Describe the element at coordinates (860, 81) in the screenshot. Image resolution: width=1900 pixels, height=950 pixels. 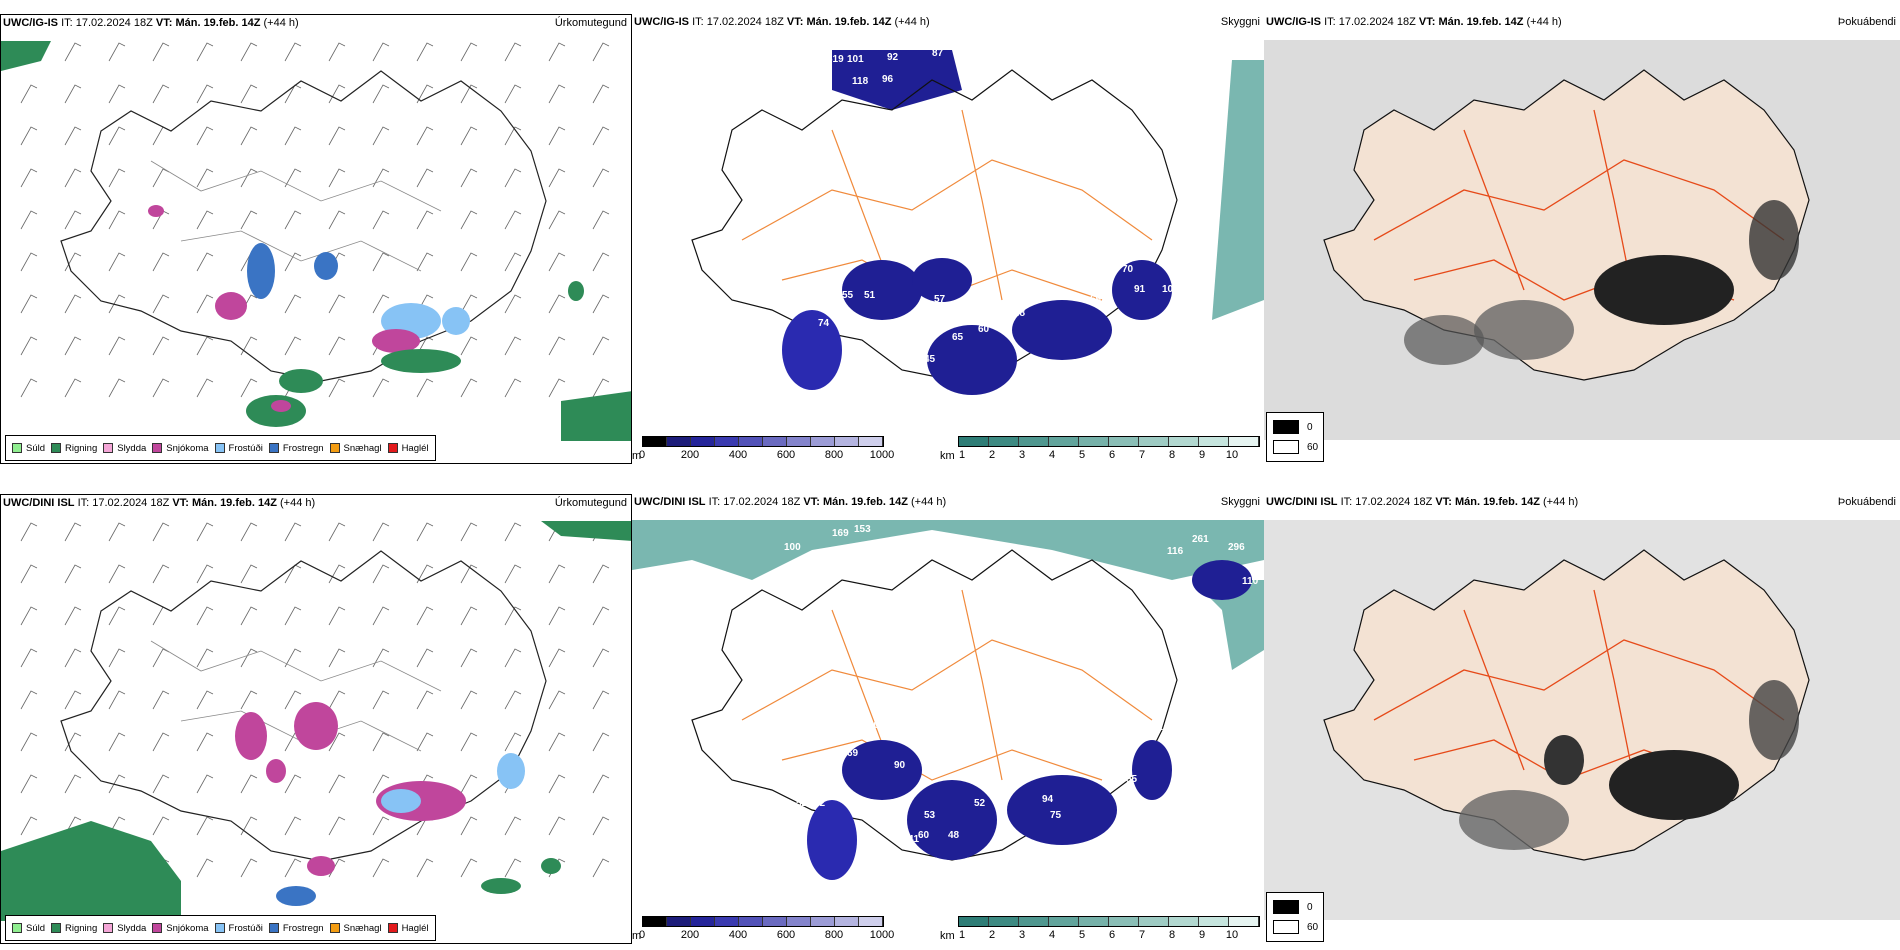
I see `visibility-value-label: 118` at that location.